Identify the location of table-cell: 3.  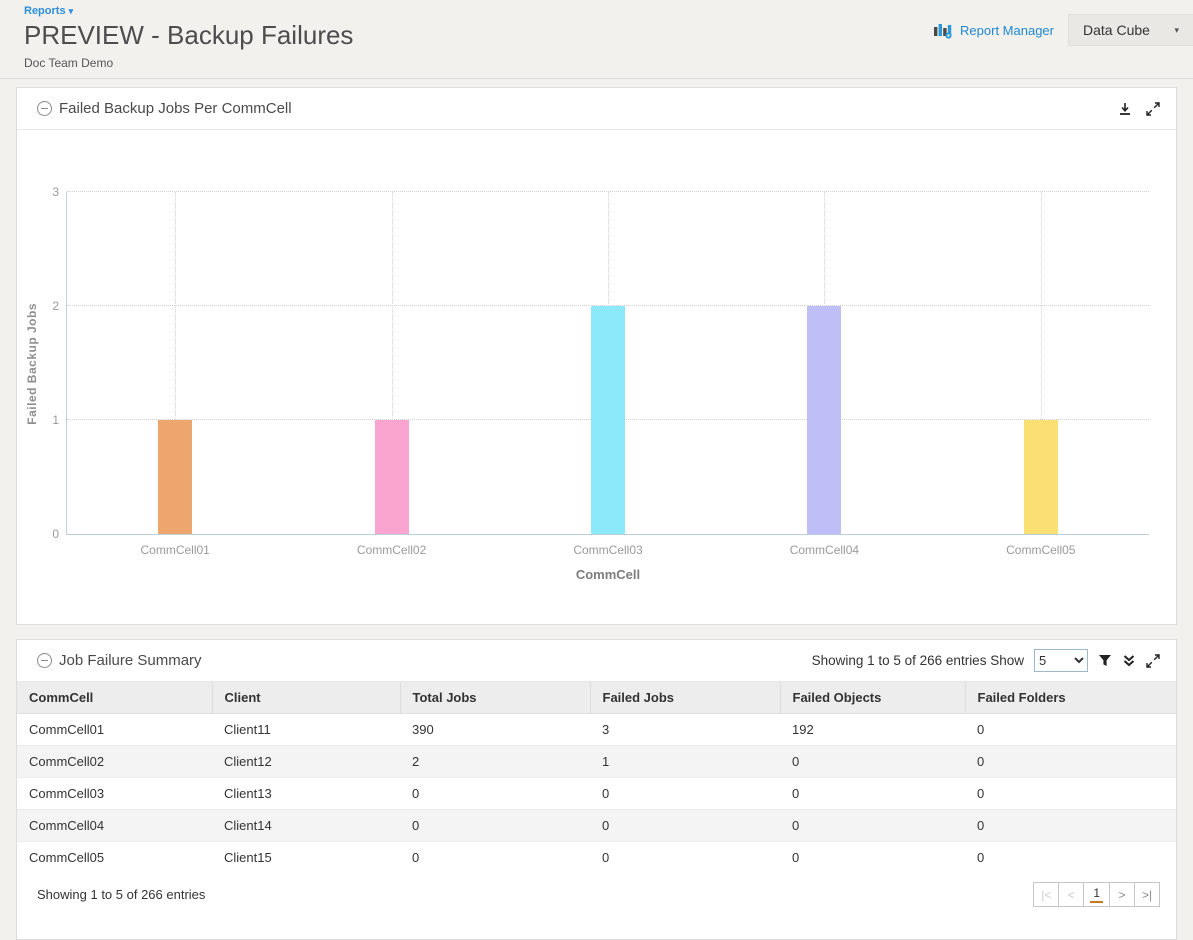
(685, 729).